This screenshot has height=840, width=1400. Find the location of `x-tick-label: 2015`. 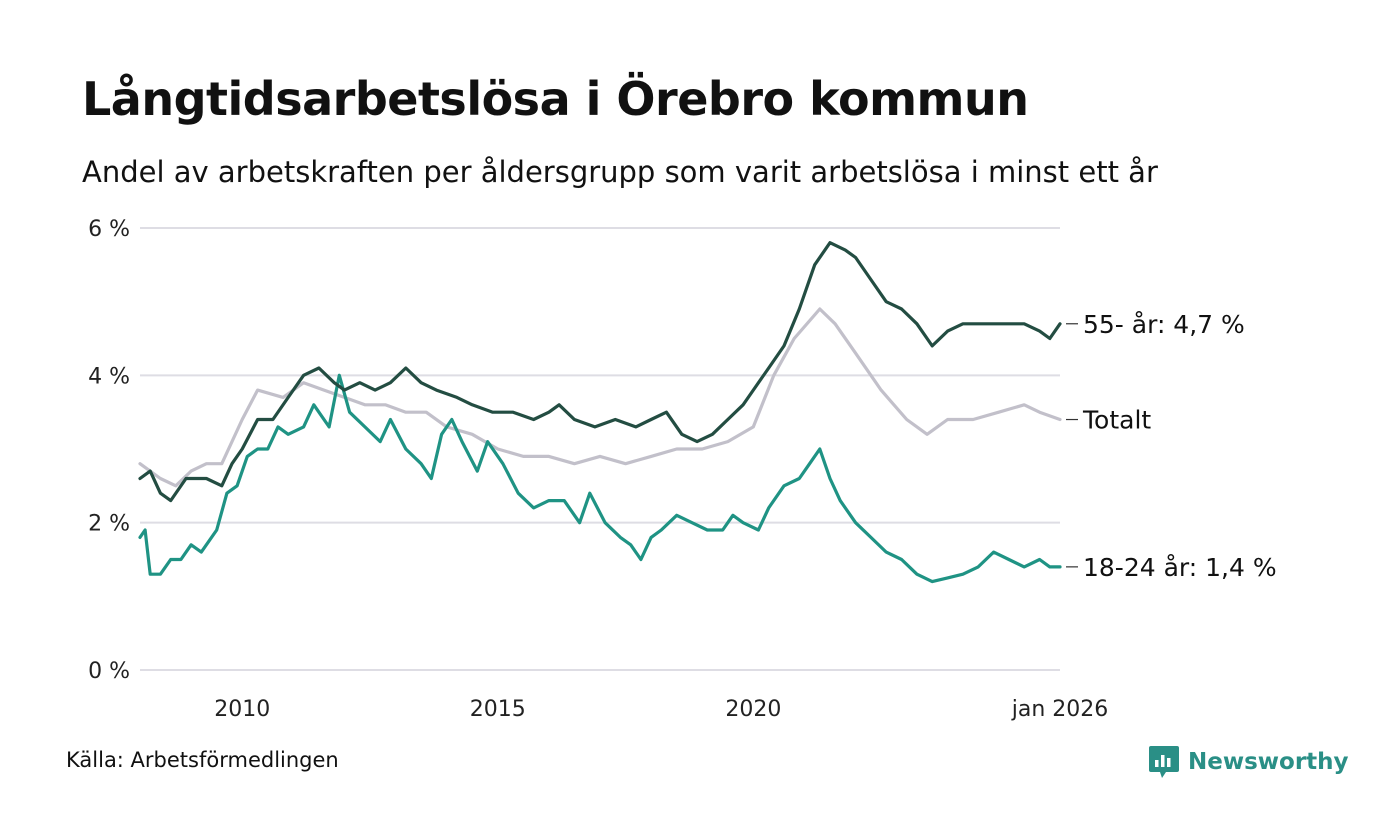

x-tick-label: 2015 is located at coordinates (498, 709).